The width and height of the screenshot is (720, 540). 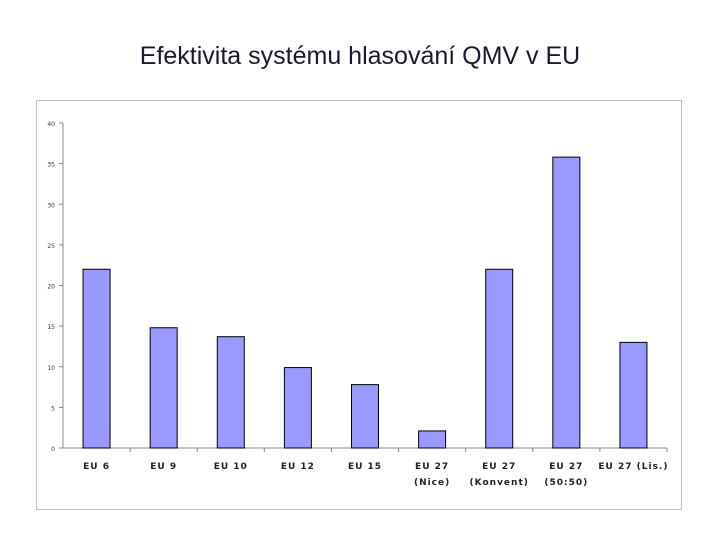 I want to click on x-tick-label: (Konvent), so click(x=499, y=483).